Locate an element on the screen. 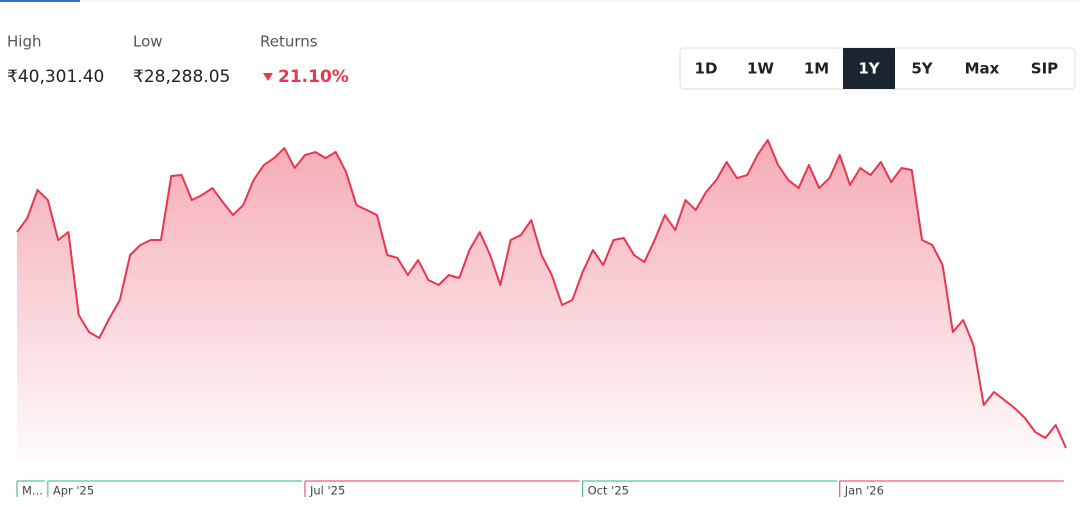 The height and width of the screenshot is (507, 1080). x-tick-label: Jan '26 is located at coordinates (864, 491).